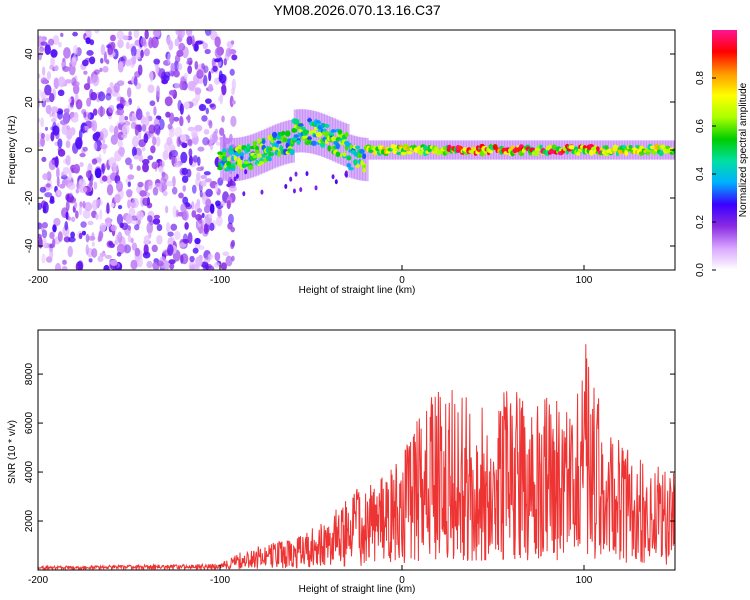  I want to click on colorbar-tick-label: 0.8, so click(700, 78).